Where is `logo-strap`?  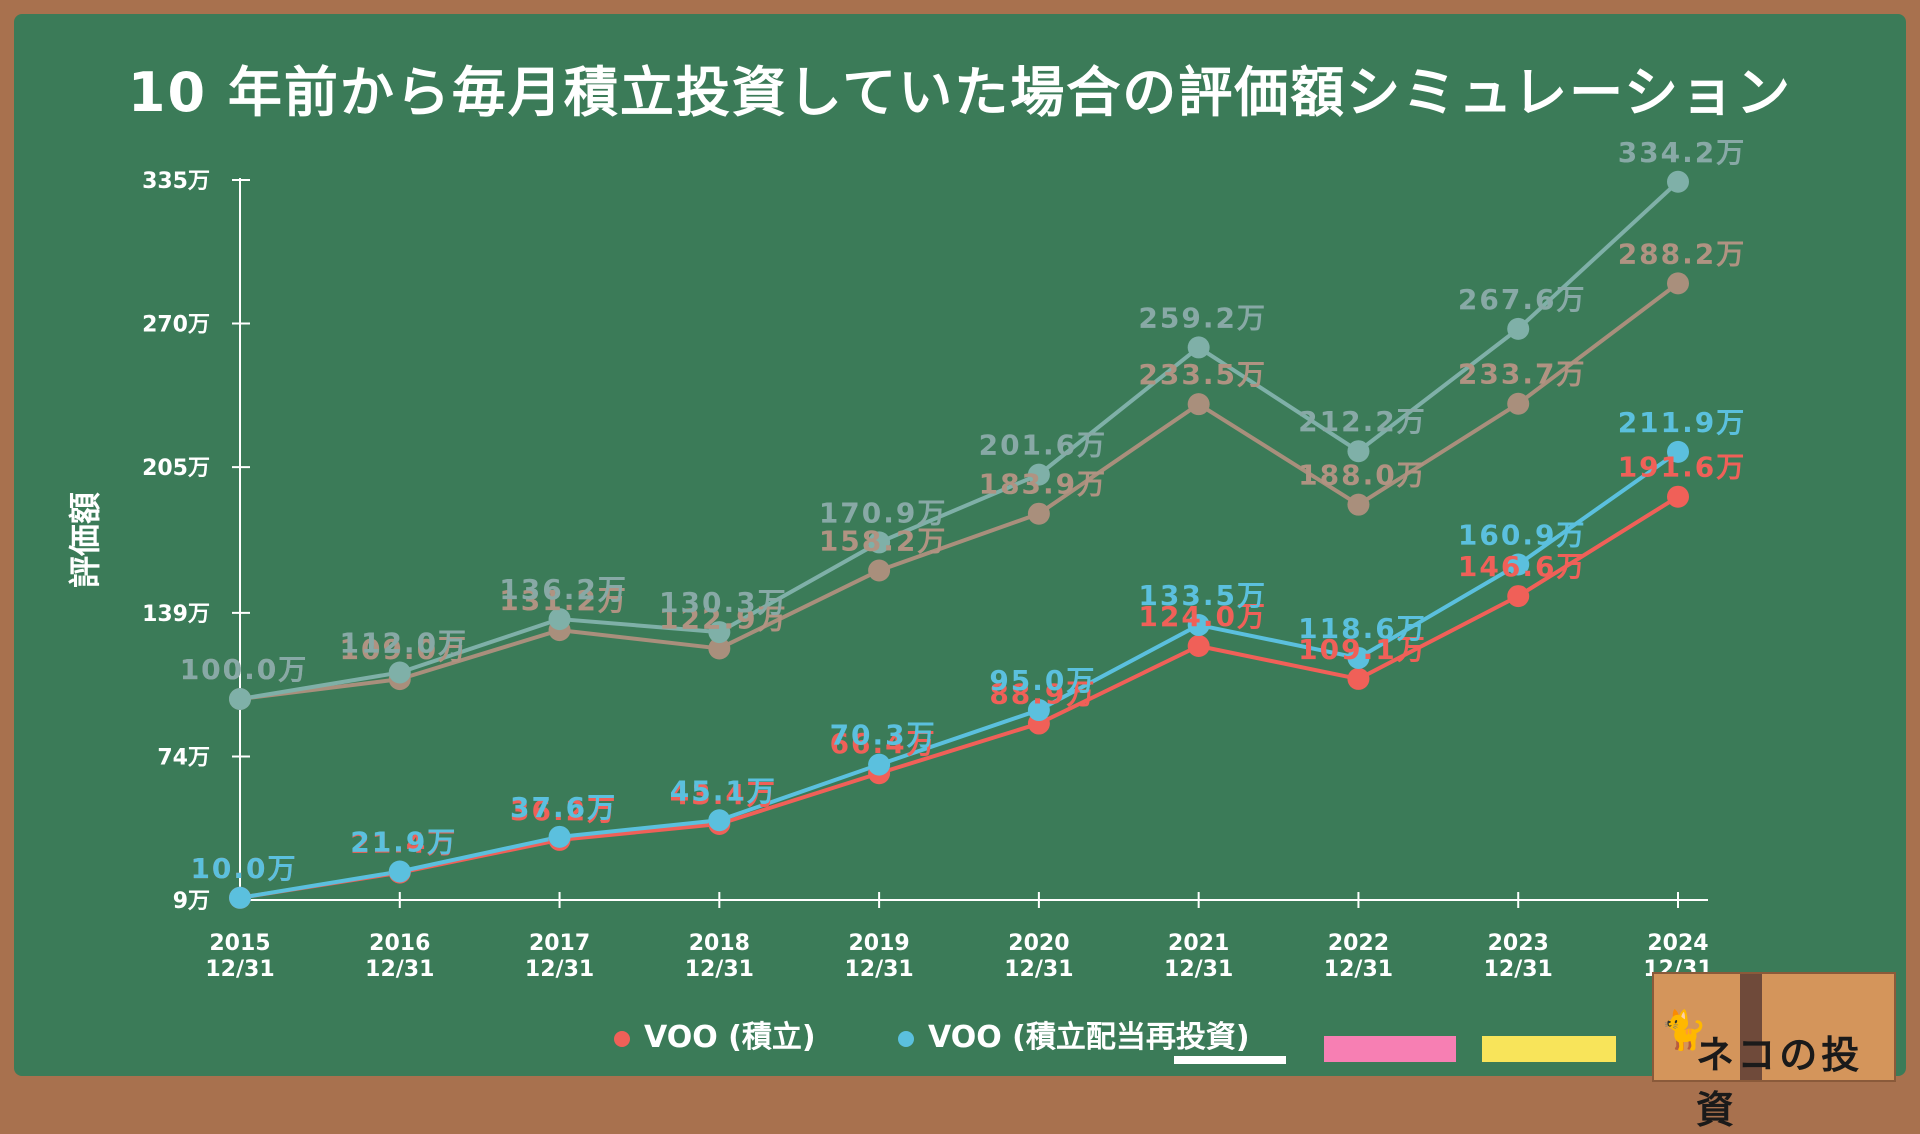
logo-strap is located at coordinates (1751, 1027).